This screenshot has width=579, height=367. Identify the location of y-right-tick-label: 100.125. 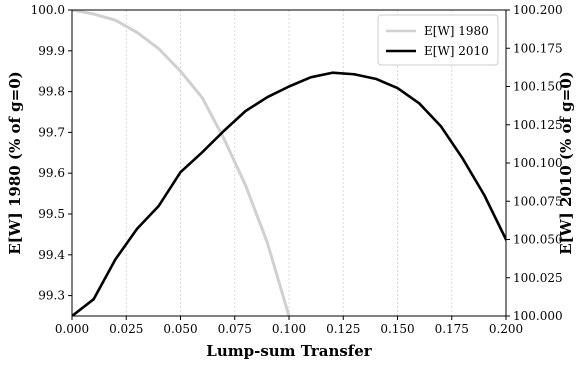
(538, 125).